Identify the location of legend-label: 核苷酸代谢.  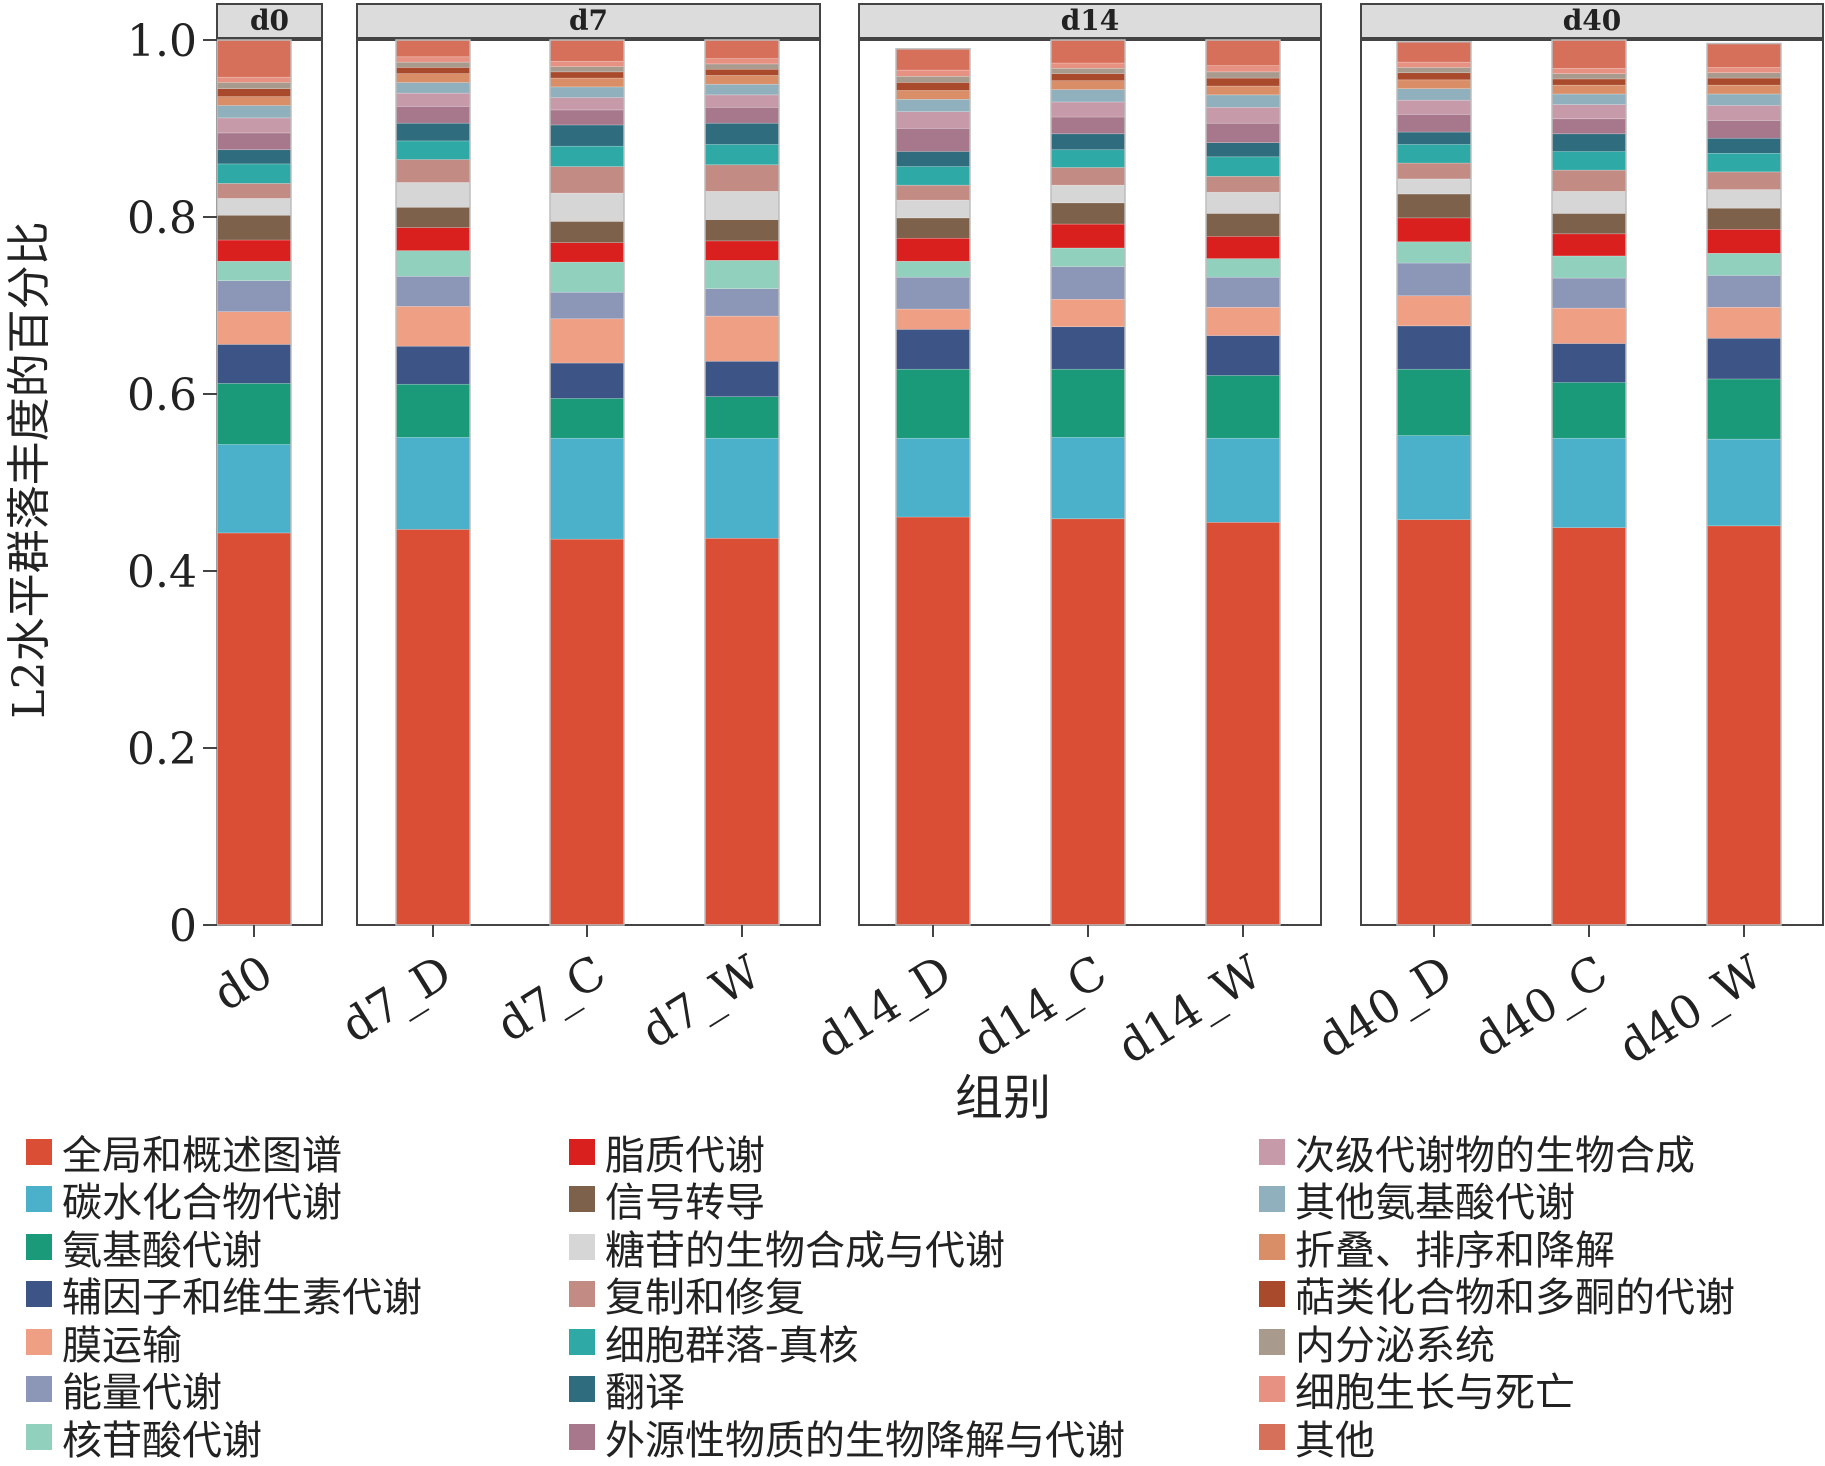
(162, 1440).